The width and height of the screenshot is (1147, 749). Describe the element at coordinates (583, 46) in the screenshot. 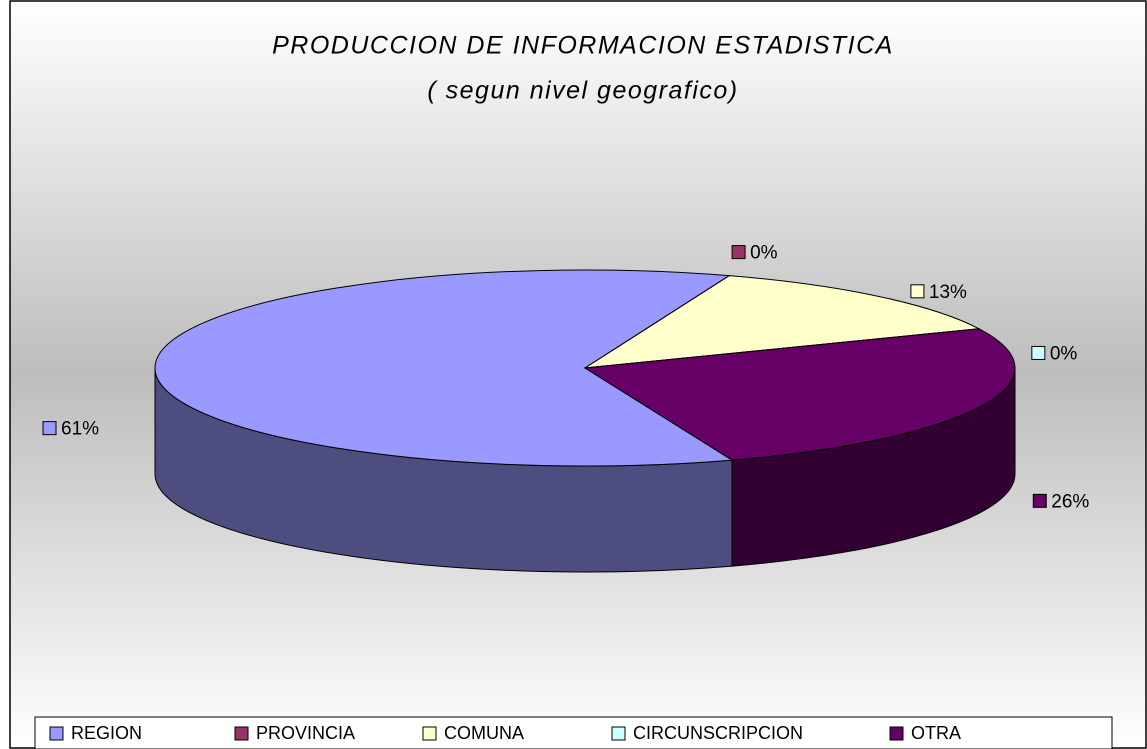

I see `chart-title: PRODUCCION DE INFORMACION ESTADISTICA` at that location.